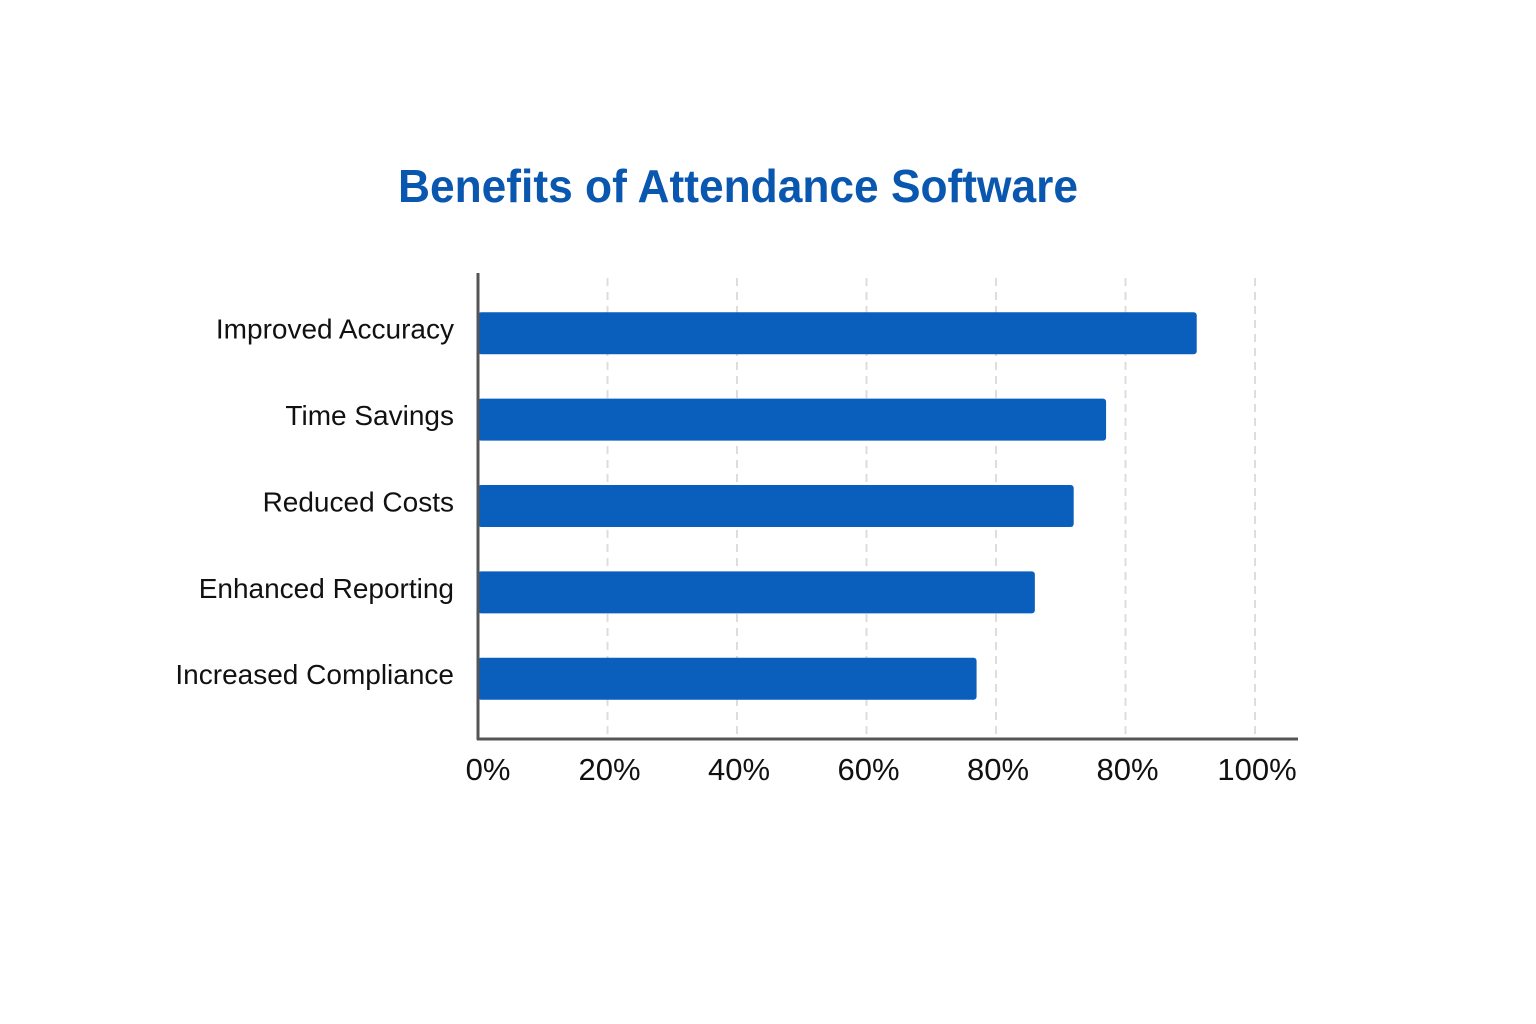  What do you see at coordinates (739, 769) in the screenshot?
I see `x-tick-label: 40%` at bounding box center [739, 769].